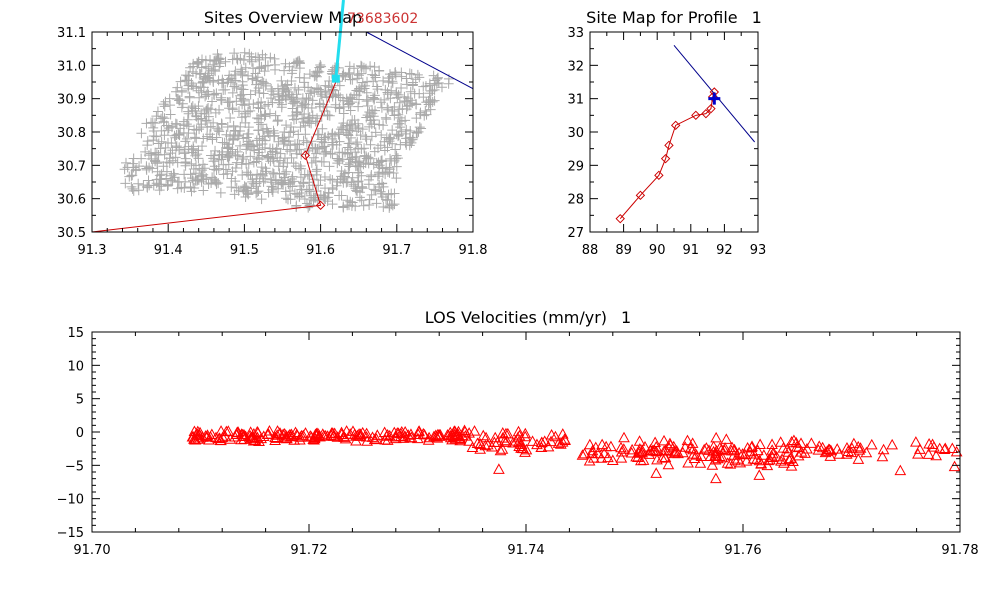 The height and width of the screenshot is (600, 1000). What do you see at coordinates (382, 19) in the screenshot?
I see `overview-annotation: 73683602` at bounding box center [382, 19].